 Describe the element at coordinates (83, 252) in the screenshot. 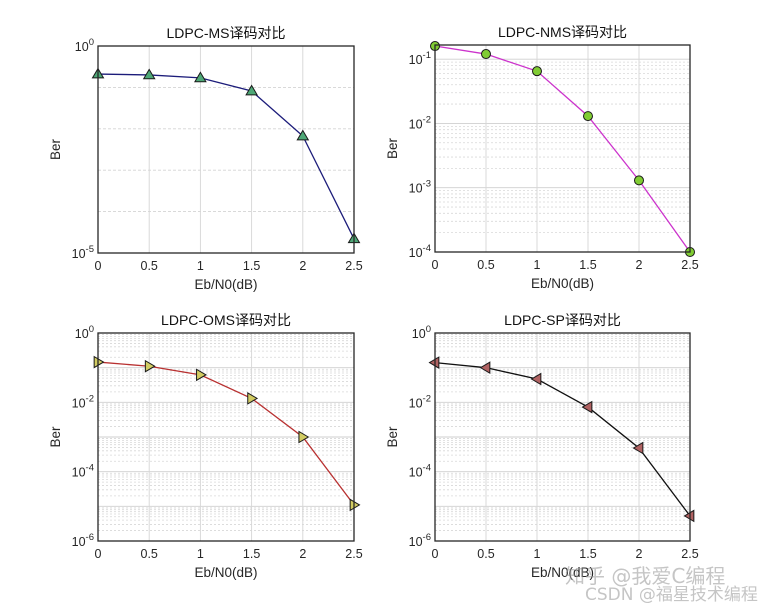

I see `y-tick-label: 10⁻⁵` at that location.